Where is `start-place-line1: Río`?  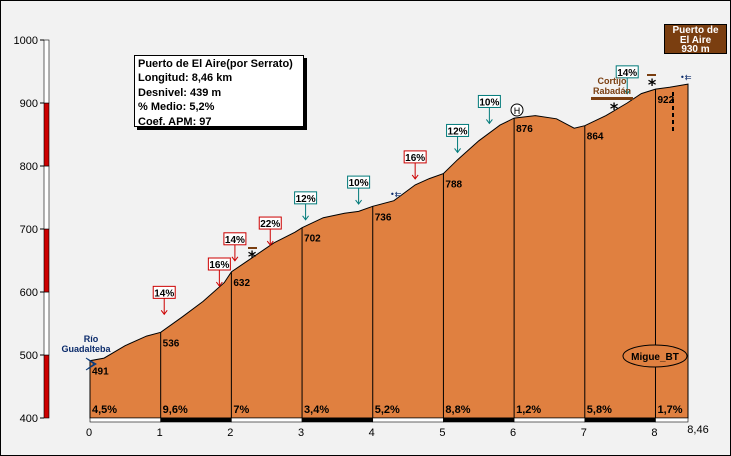
start-place-line1: Río is located at coordinates (91, 339).